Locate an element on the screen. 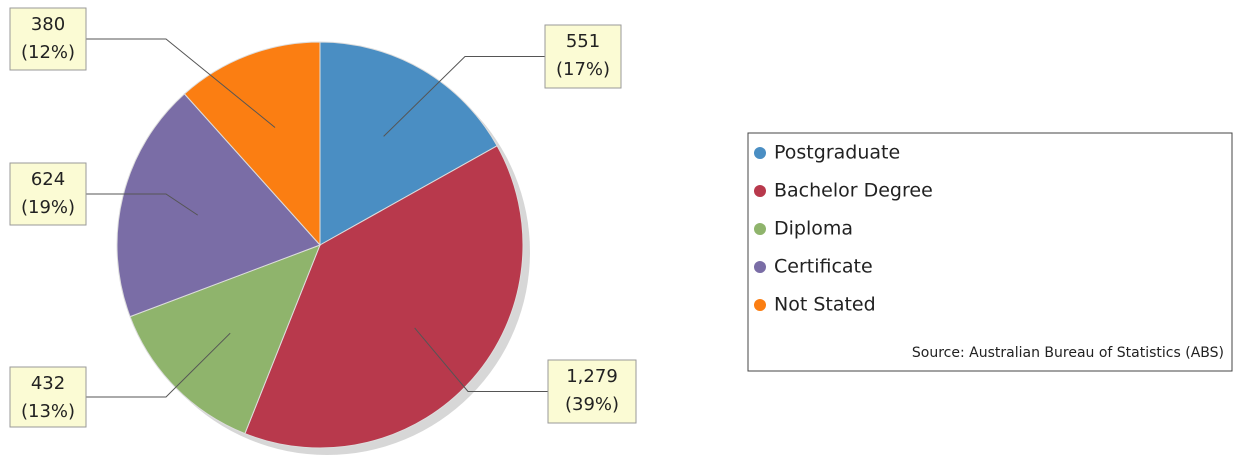 This screenshot has height=456, width=1246. value-label: 432 is located at coordinates (48, 383).